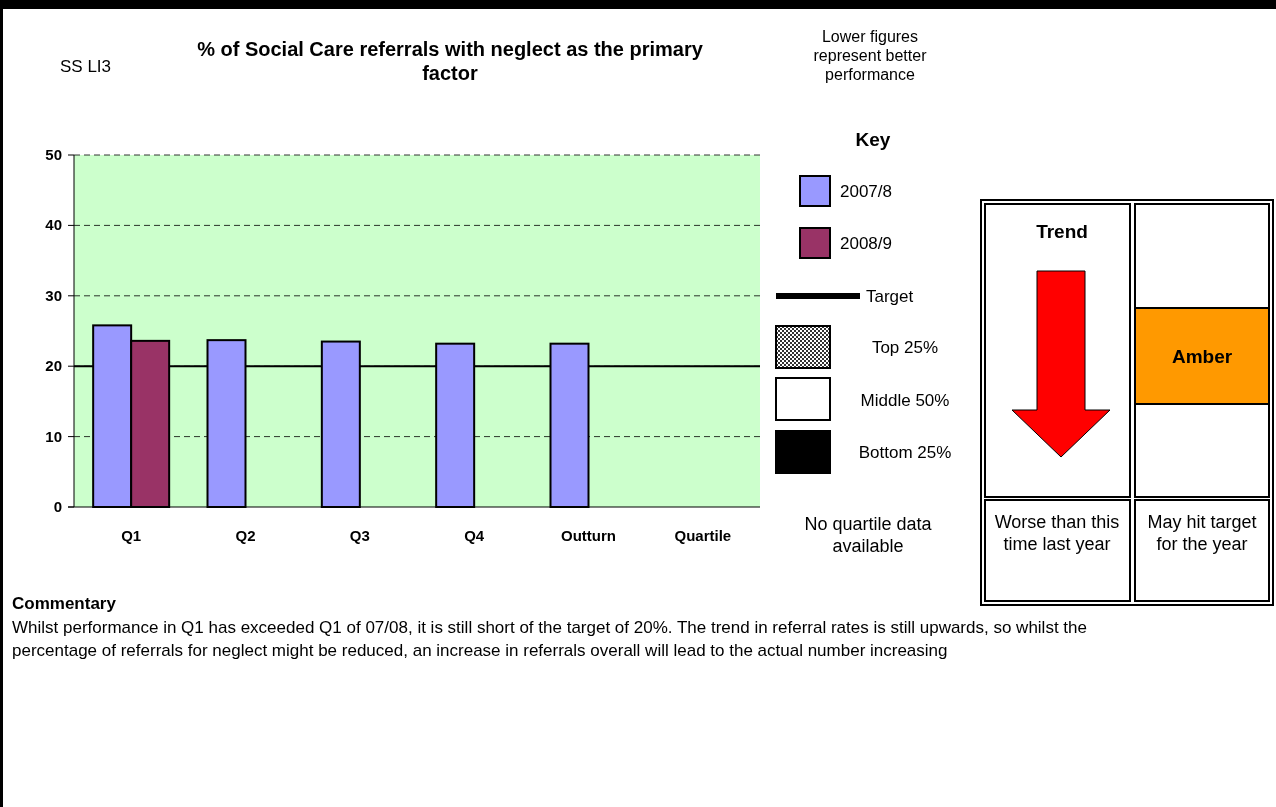 The image size is (1276, 807). I want to click on y-tick-label: 40, so click(53, 225).